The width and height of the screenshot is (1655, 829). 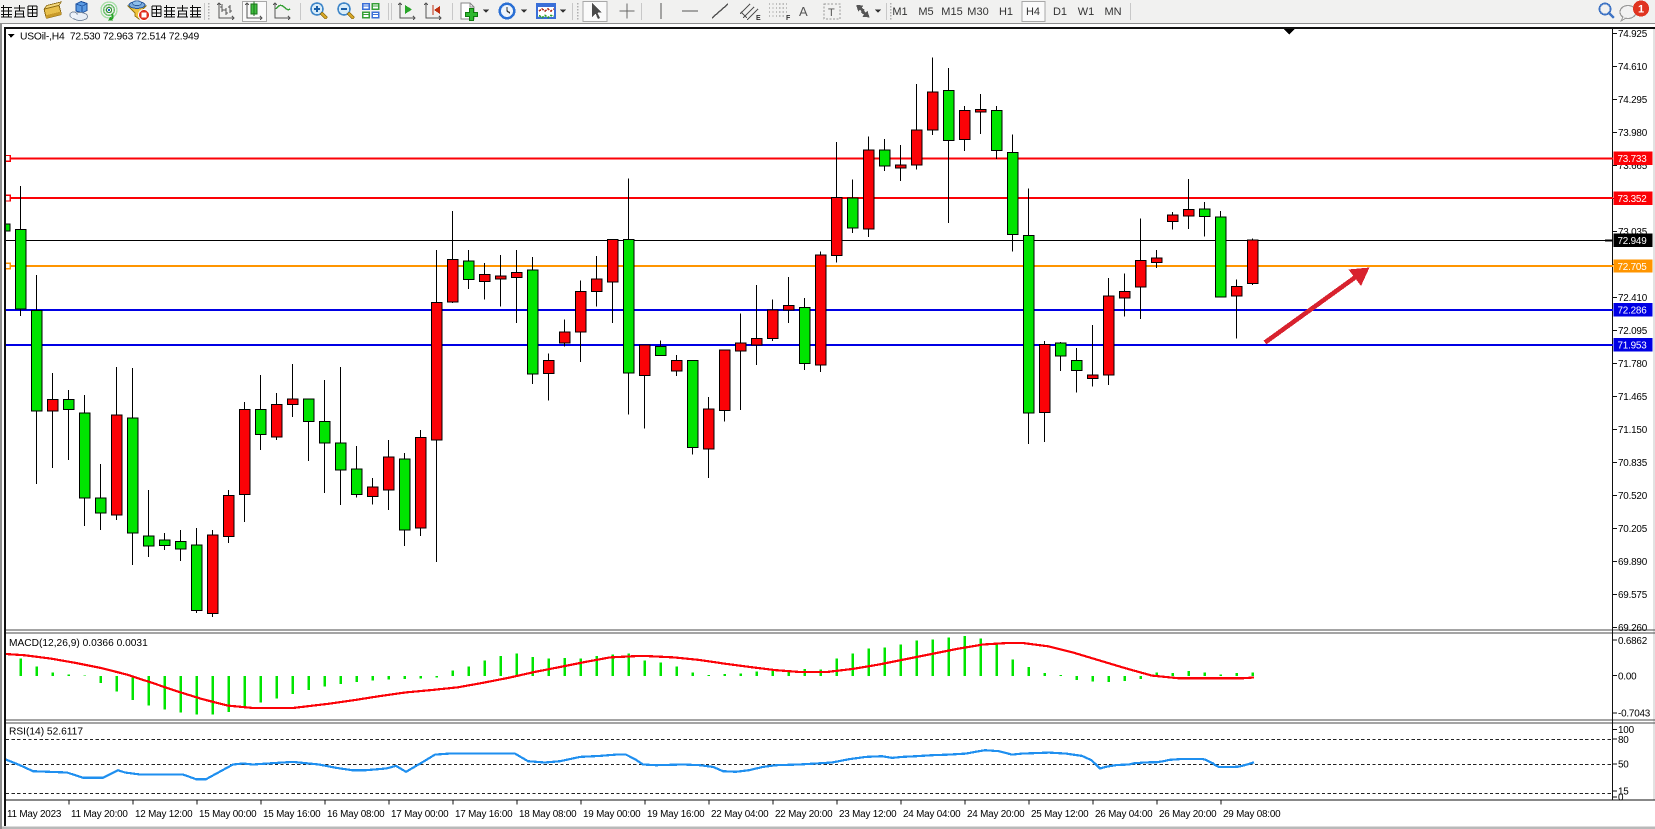 I want to click on svg-text: 74.295, so click(x=1633, y=100).